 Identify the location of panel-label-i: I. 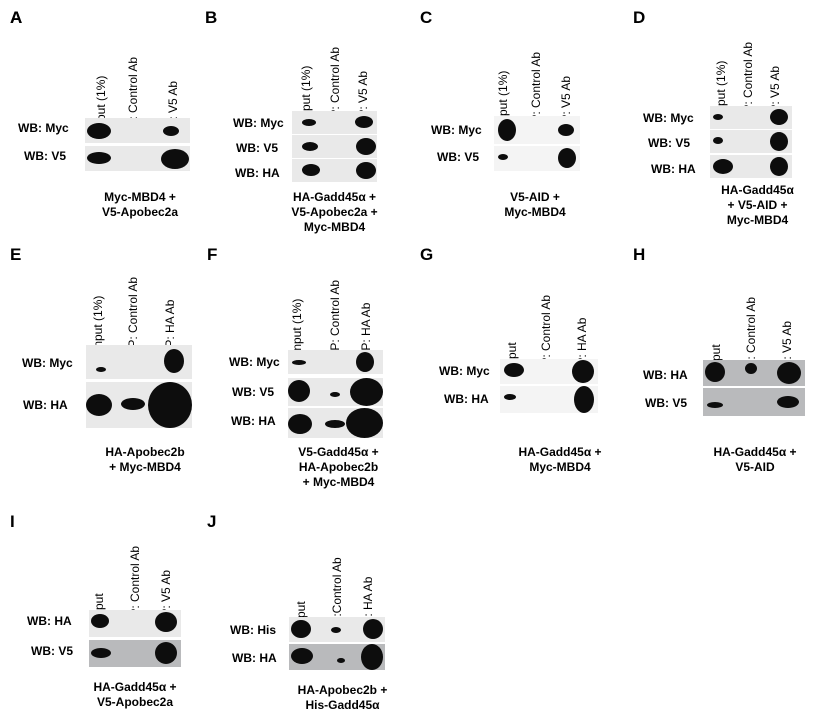
(12, 521).